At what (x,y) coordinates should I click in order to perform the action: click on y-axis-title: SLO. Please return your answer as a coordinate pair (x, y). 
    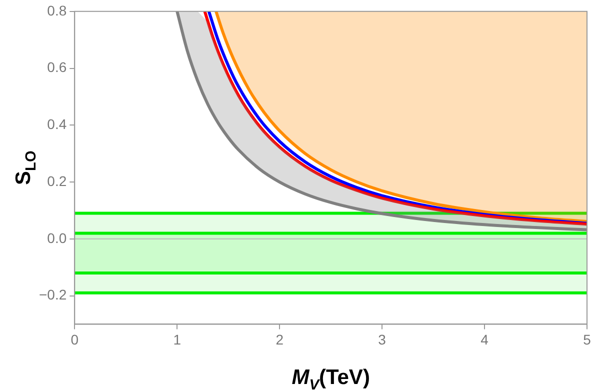
    Looking at the image, I should click on (26, 167).